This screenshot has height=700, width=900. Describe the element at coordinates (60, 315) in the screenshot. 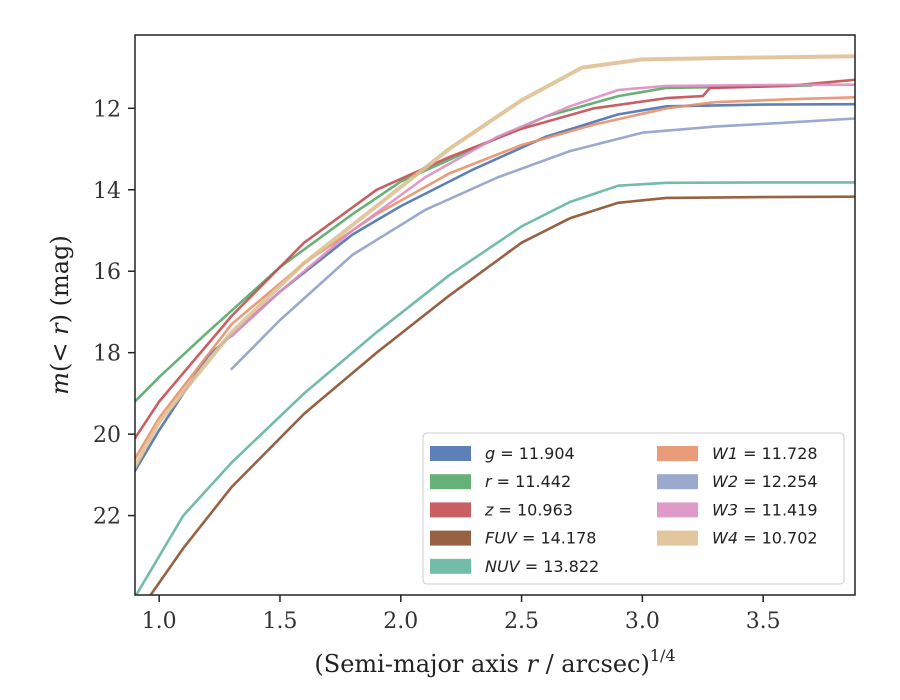

I see `y-axis-label: m(< r) (mag)` at that location.